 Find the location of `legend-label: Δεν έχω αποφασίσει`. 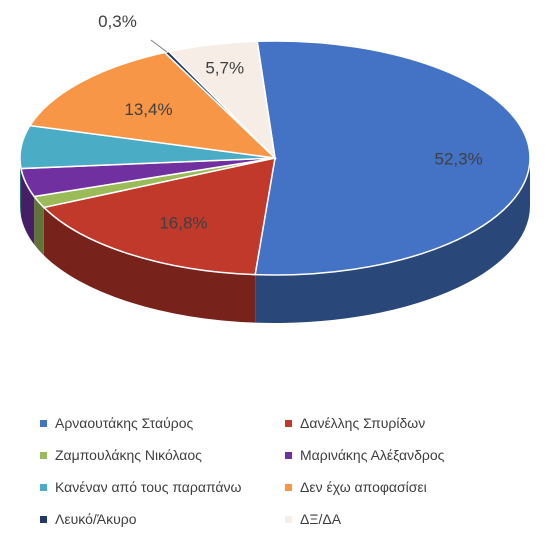

legend-label: Δεν έχω αποφασίσει is located at coordinates (363, 487).